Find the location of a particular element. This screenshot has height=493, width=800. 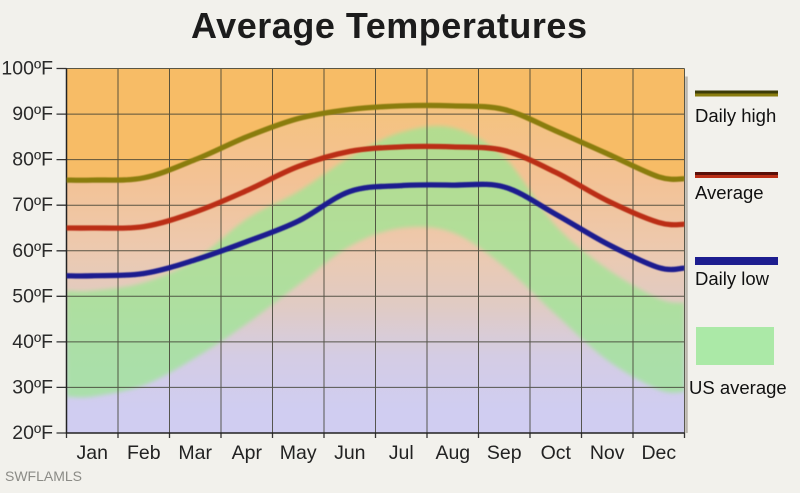

svg-text: 80ºF is located at coordinates (32, 160).